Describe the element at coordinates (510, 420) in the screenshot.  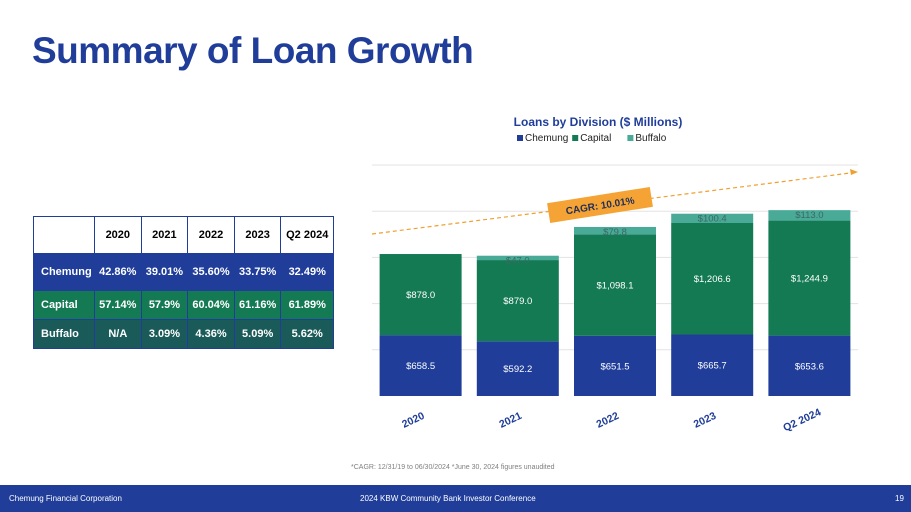
I see `x-tick-label: 2021` at that location.